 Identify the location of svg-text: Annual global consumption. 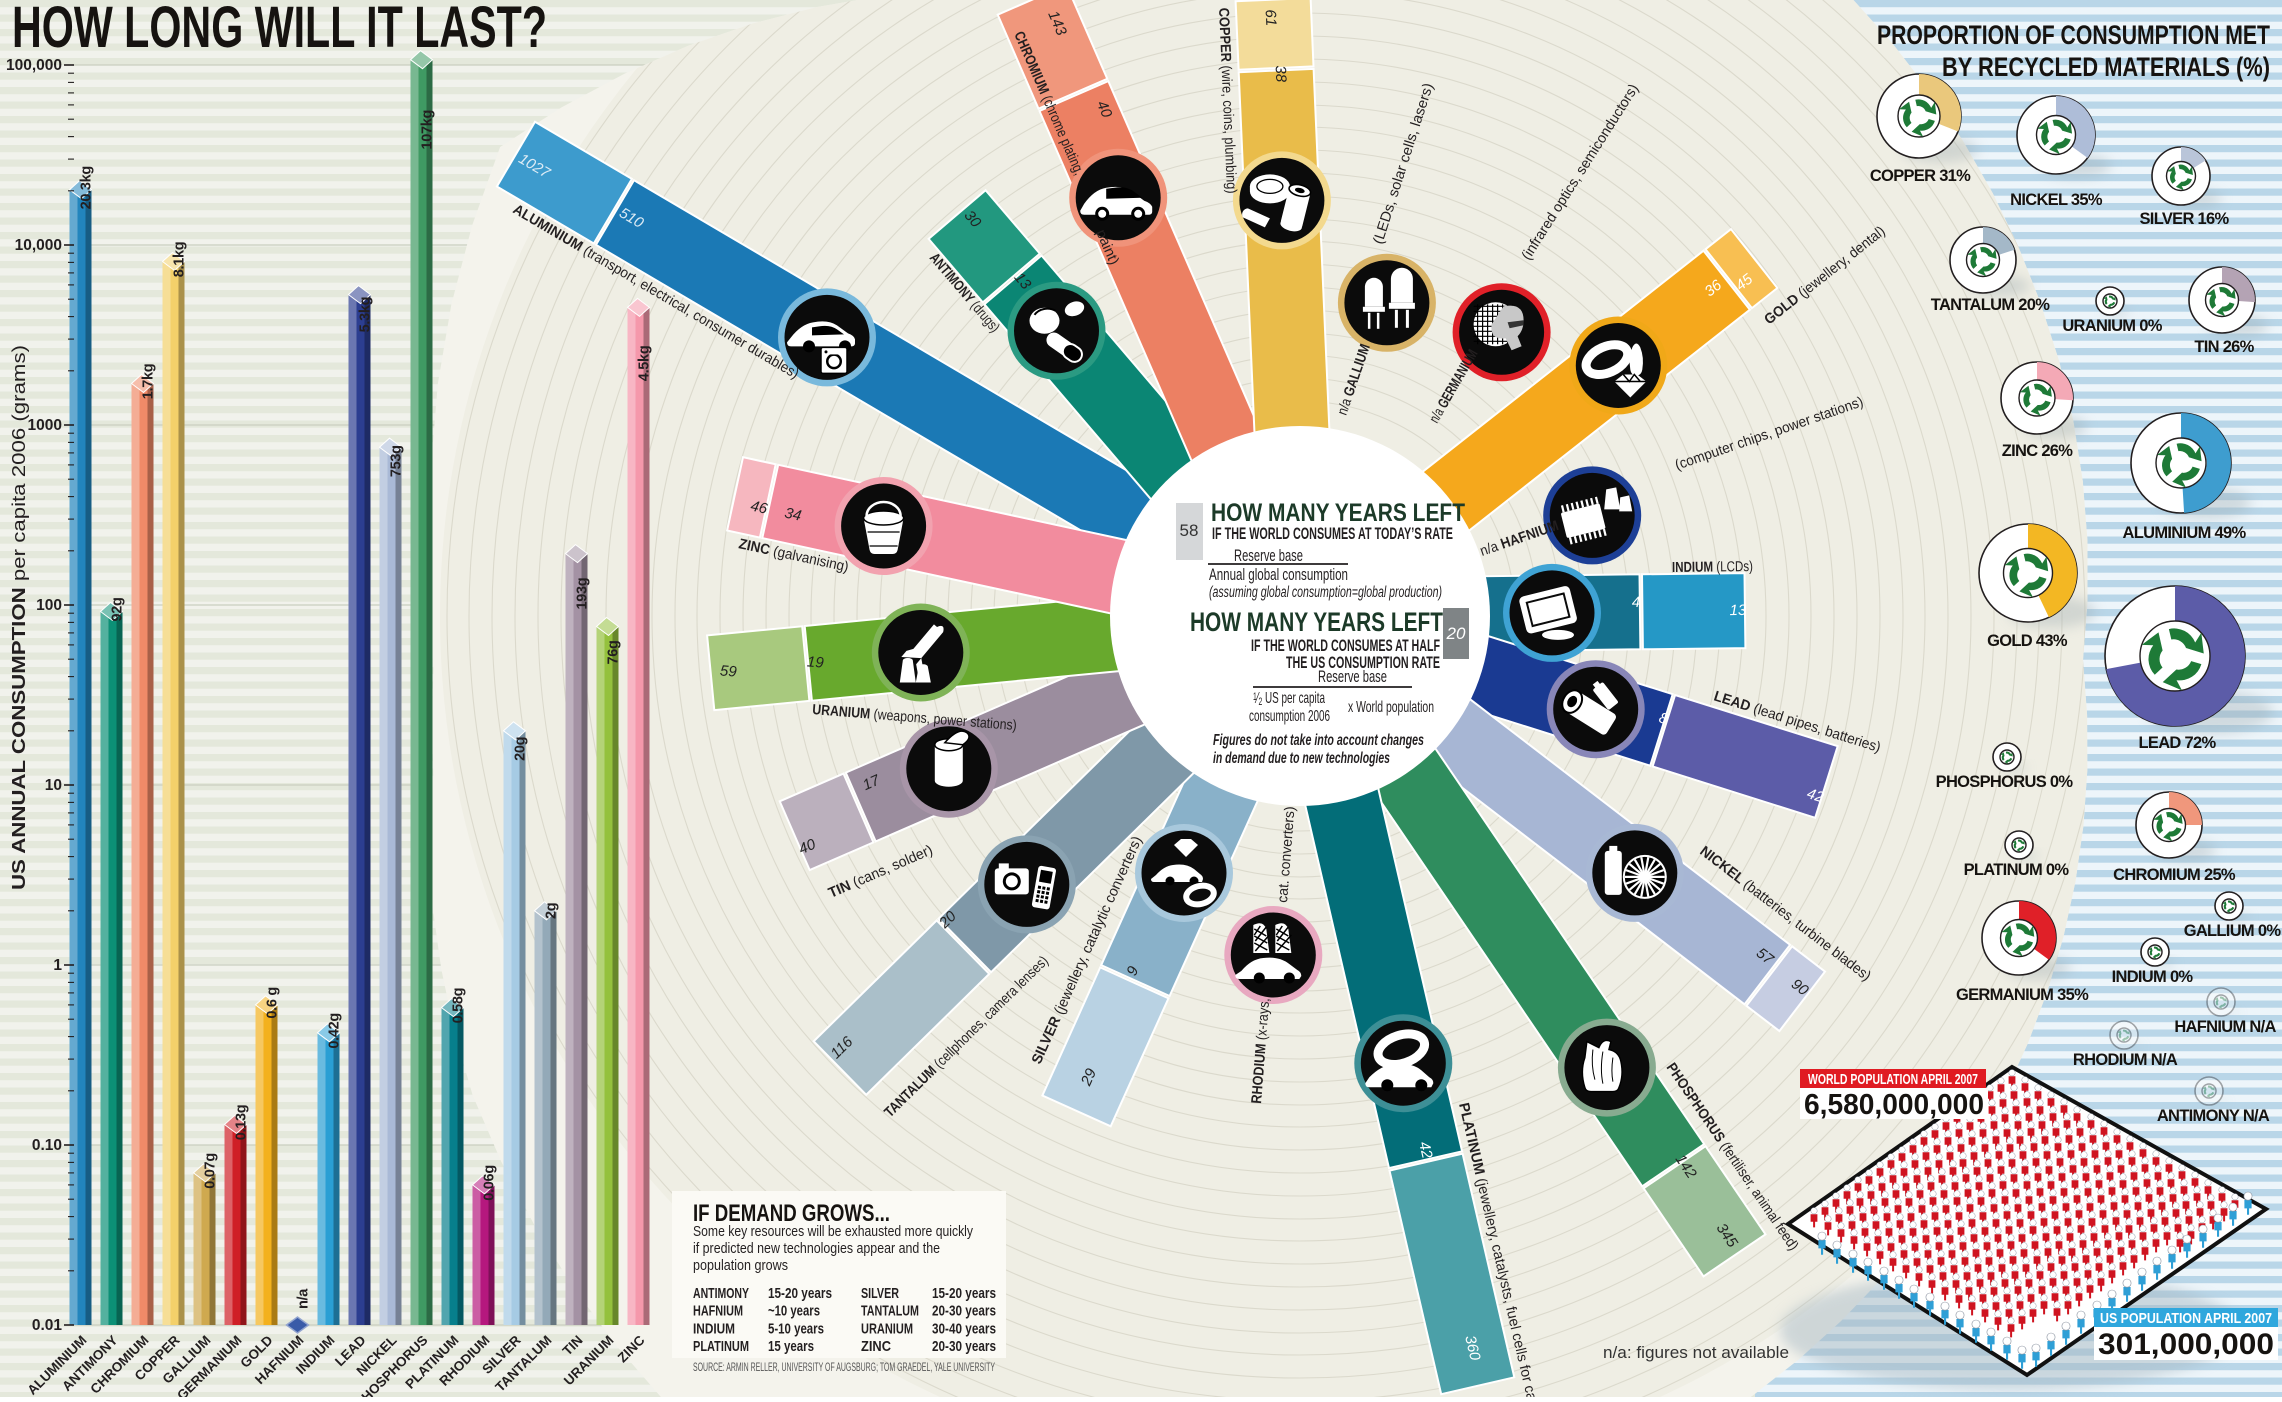
(1278, 575).